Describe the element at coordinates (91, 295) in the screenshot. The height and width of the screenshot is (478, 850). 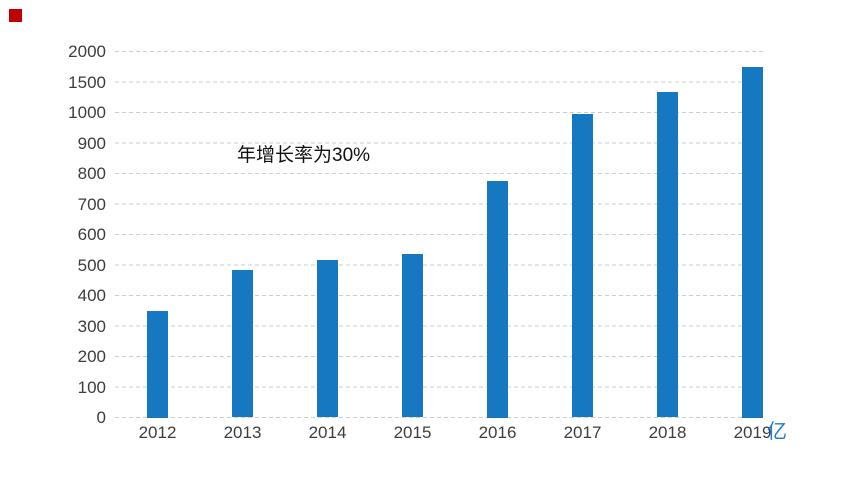
I see `y-tick-label-400: 400` at that location.